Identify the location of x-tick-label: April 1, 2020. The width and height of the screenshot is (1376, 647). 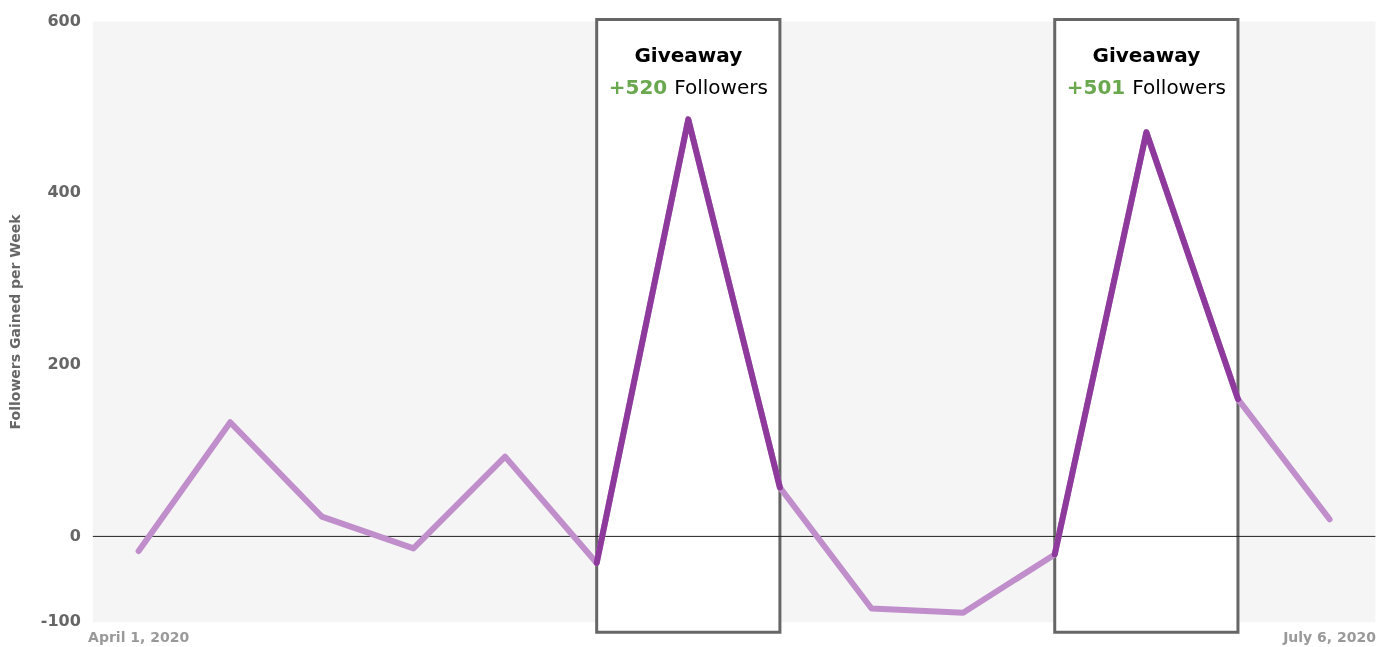
(139, 637).